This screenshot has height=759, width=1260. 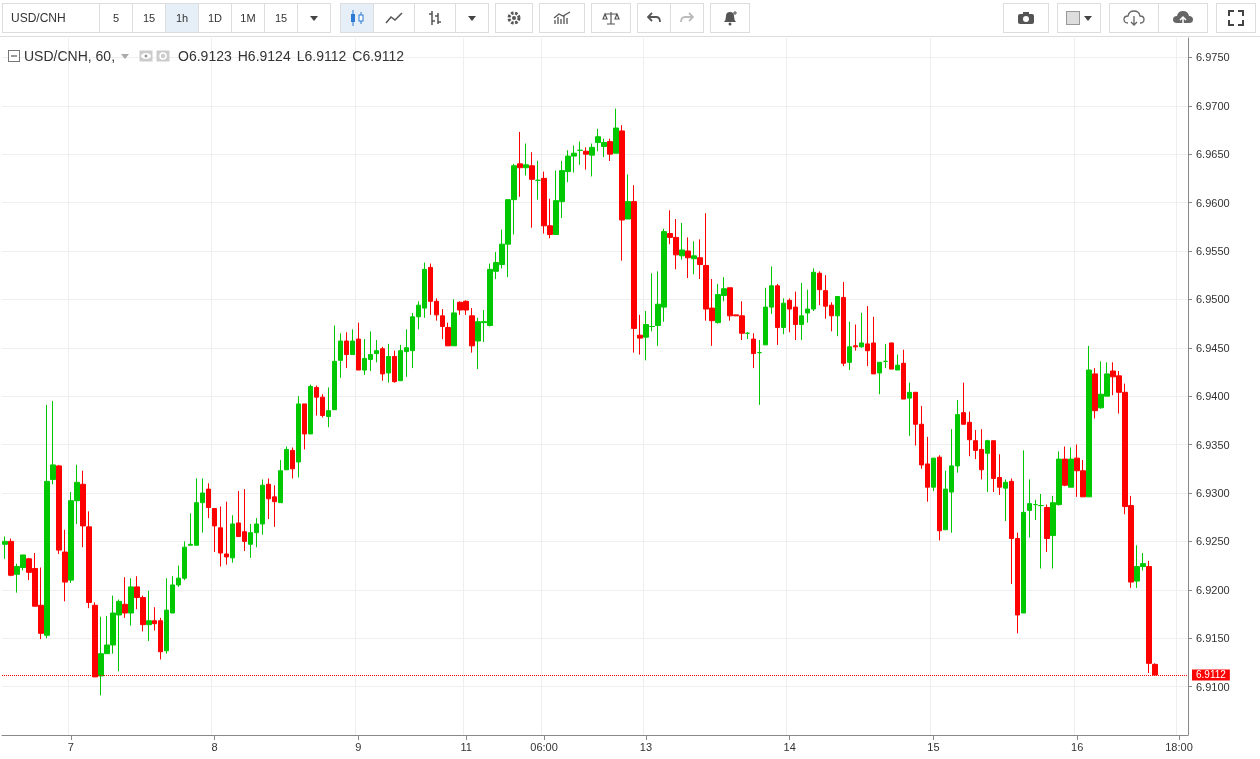 What do you see at coordinates (1211, 675) in the screenshot?
I see `ref-line-label: 6.9112` at bounding box center [1211, 675].